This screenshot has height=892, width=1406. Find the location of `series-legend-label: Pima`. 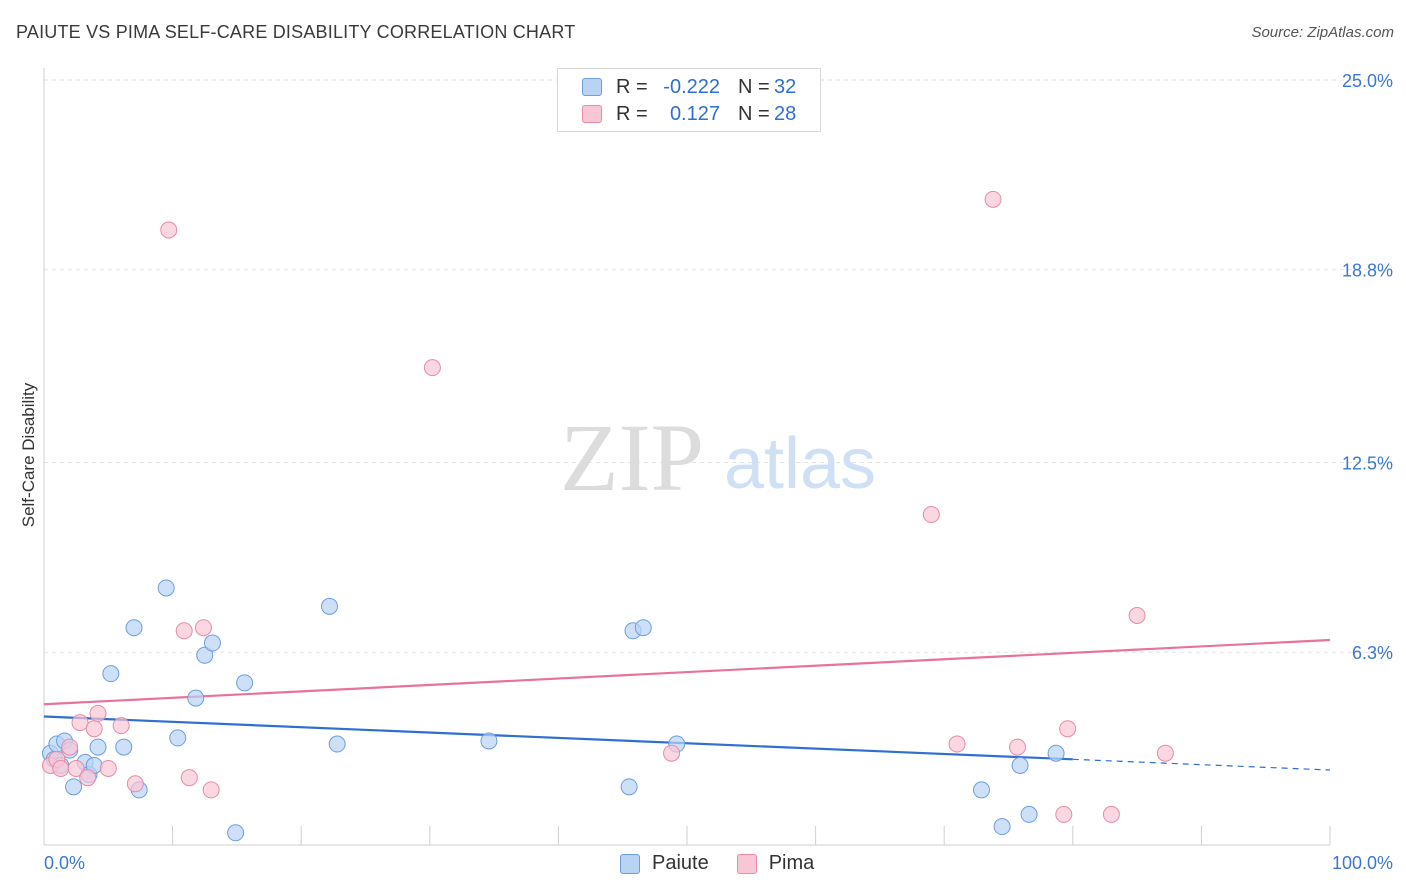

series-legend-label: Pima is located at coordinates (791, 863).